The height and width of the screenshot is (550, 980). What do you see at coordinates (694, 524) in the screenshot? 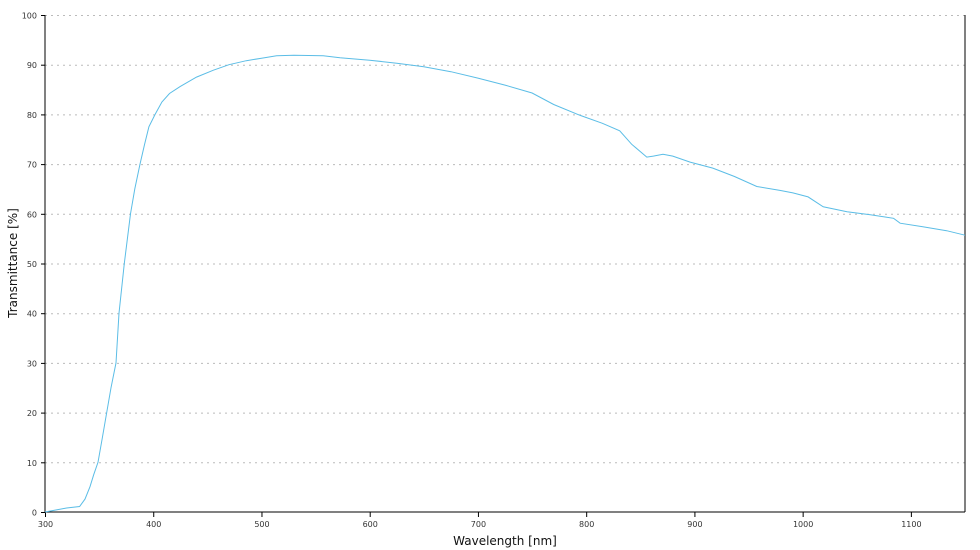
I see `x-tick-label: 900` at bounding box center [694, 524].